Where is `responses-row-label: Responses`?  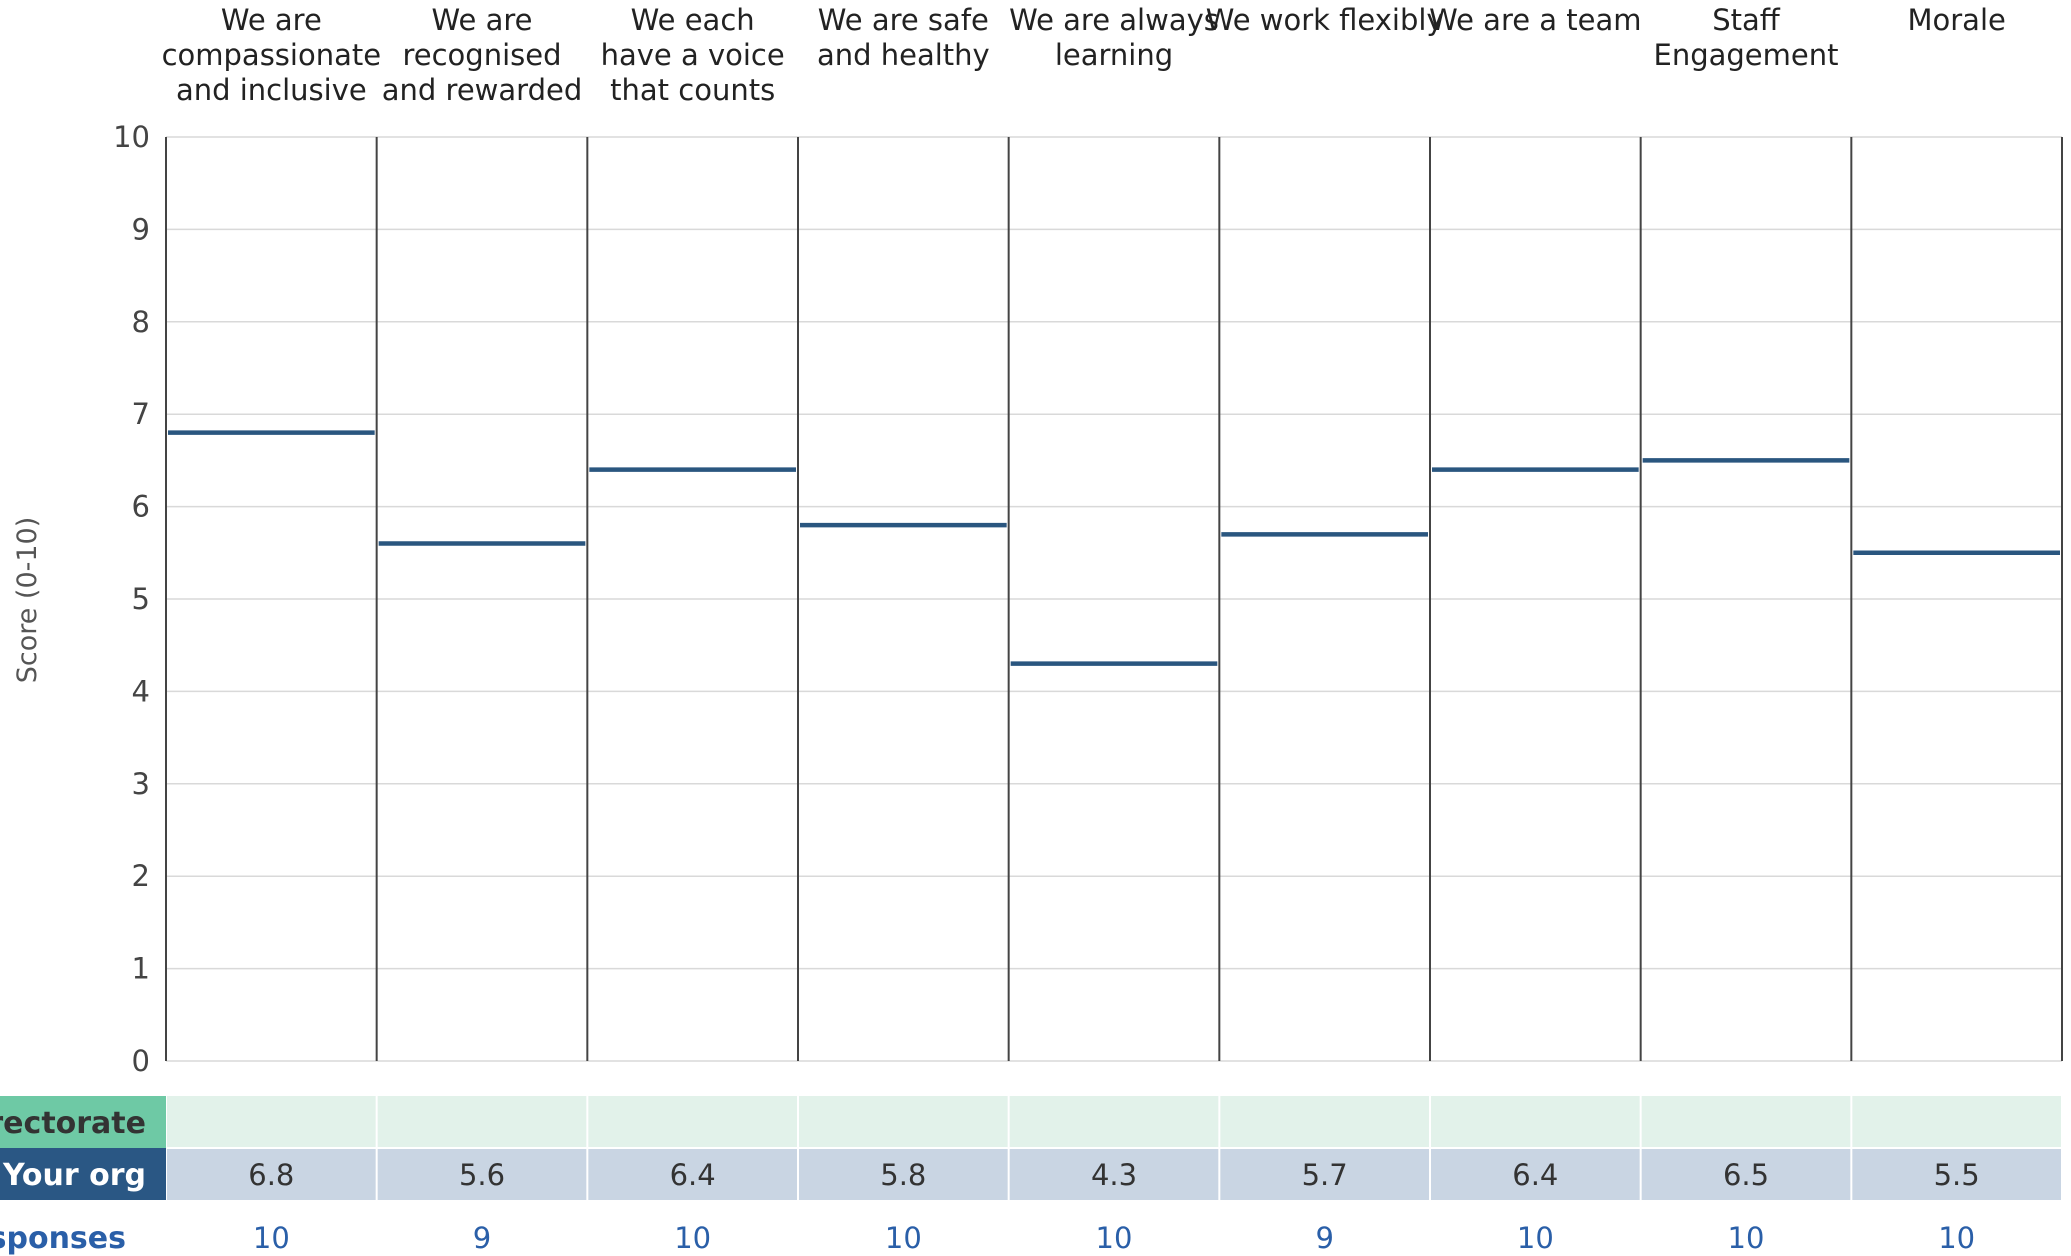
responses-row-label: Responses is located at coordinates (63, 1238).